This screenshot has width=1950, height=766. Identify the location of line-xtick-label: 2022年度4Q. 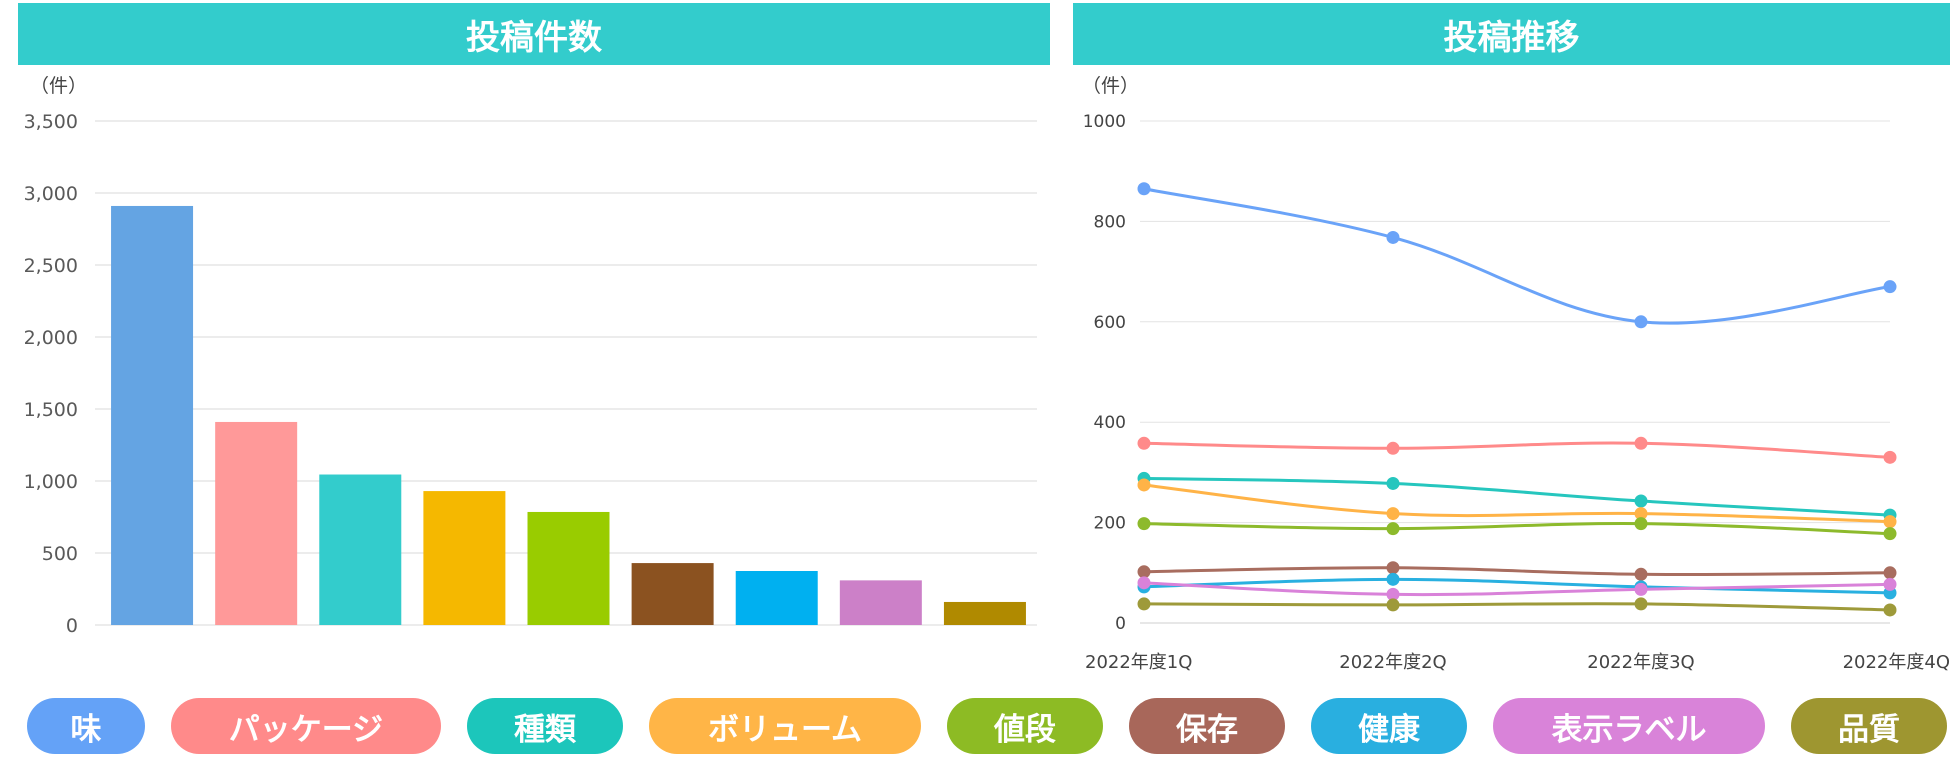
(1896, 662).